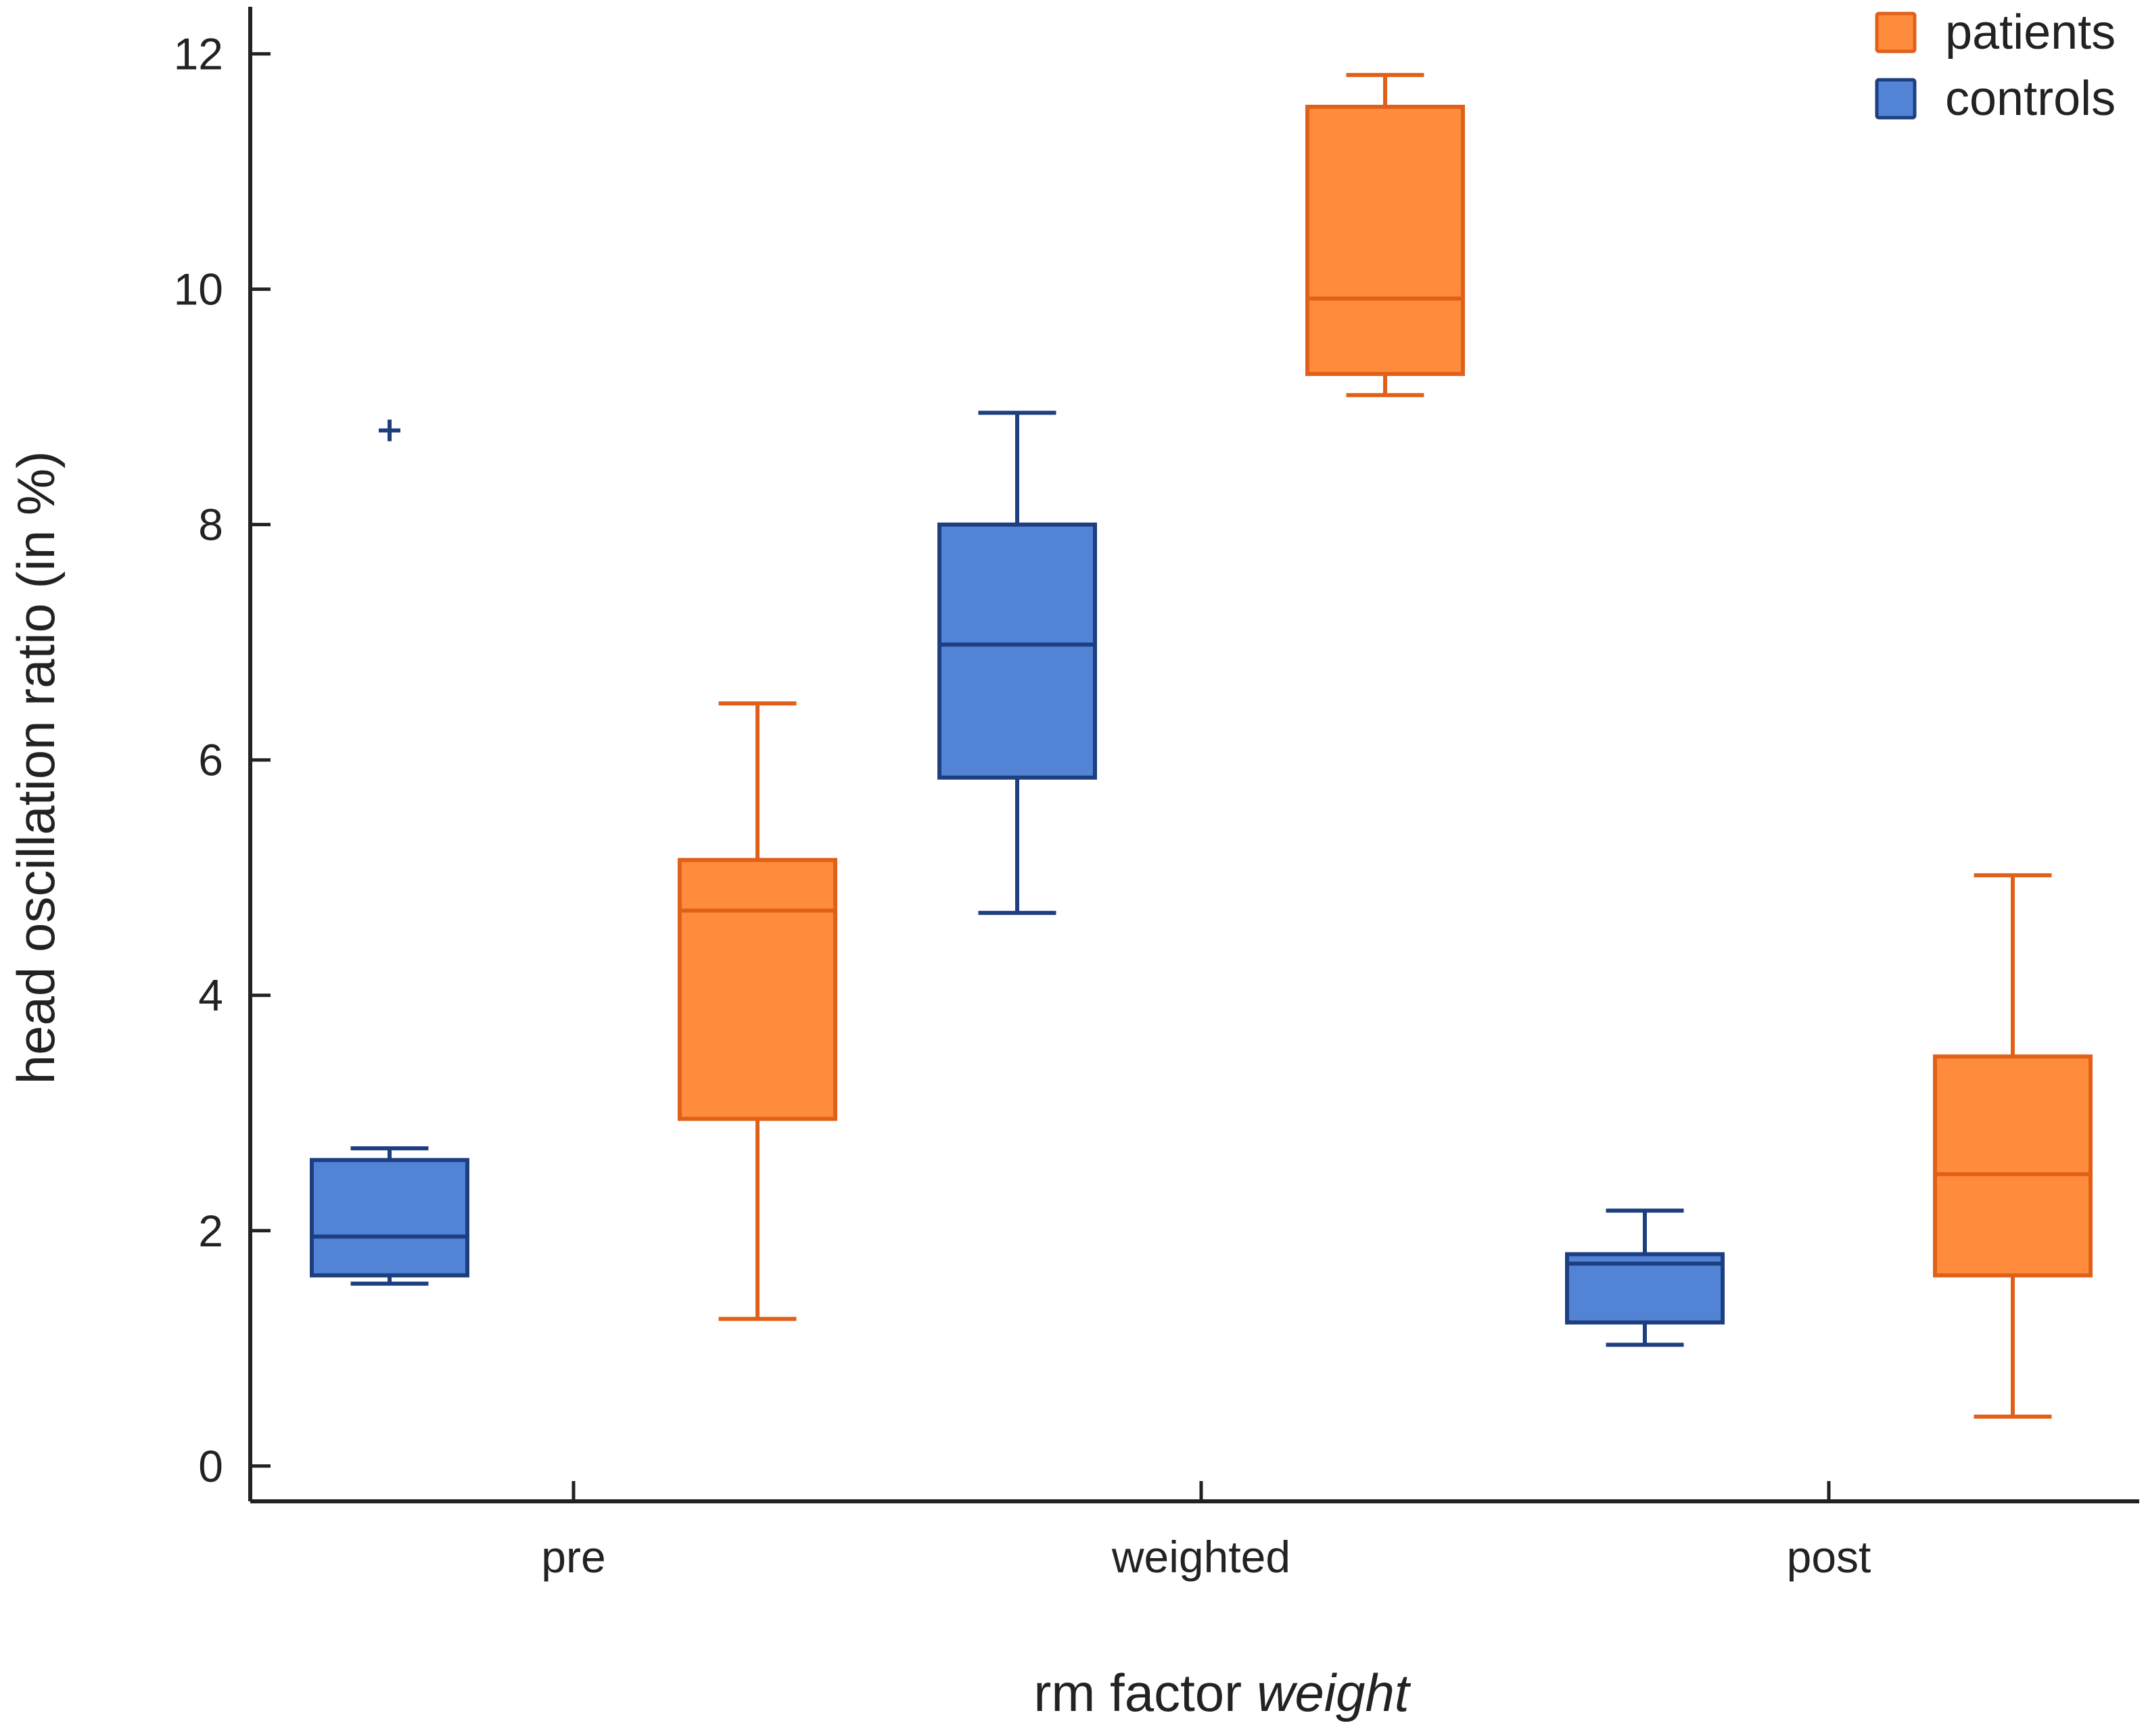 The image size is (2146, 1736). I want to click on legend-entry-patients: patients, so click(1995, 32).